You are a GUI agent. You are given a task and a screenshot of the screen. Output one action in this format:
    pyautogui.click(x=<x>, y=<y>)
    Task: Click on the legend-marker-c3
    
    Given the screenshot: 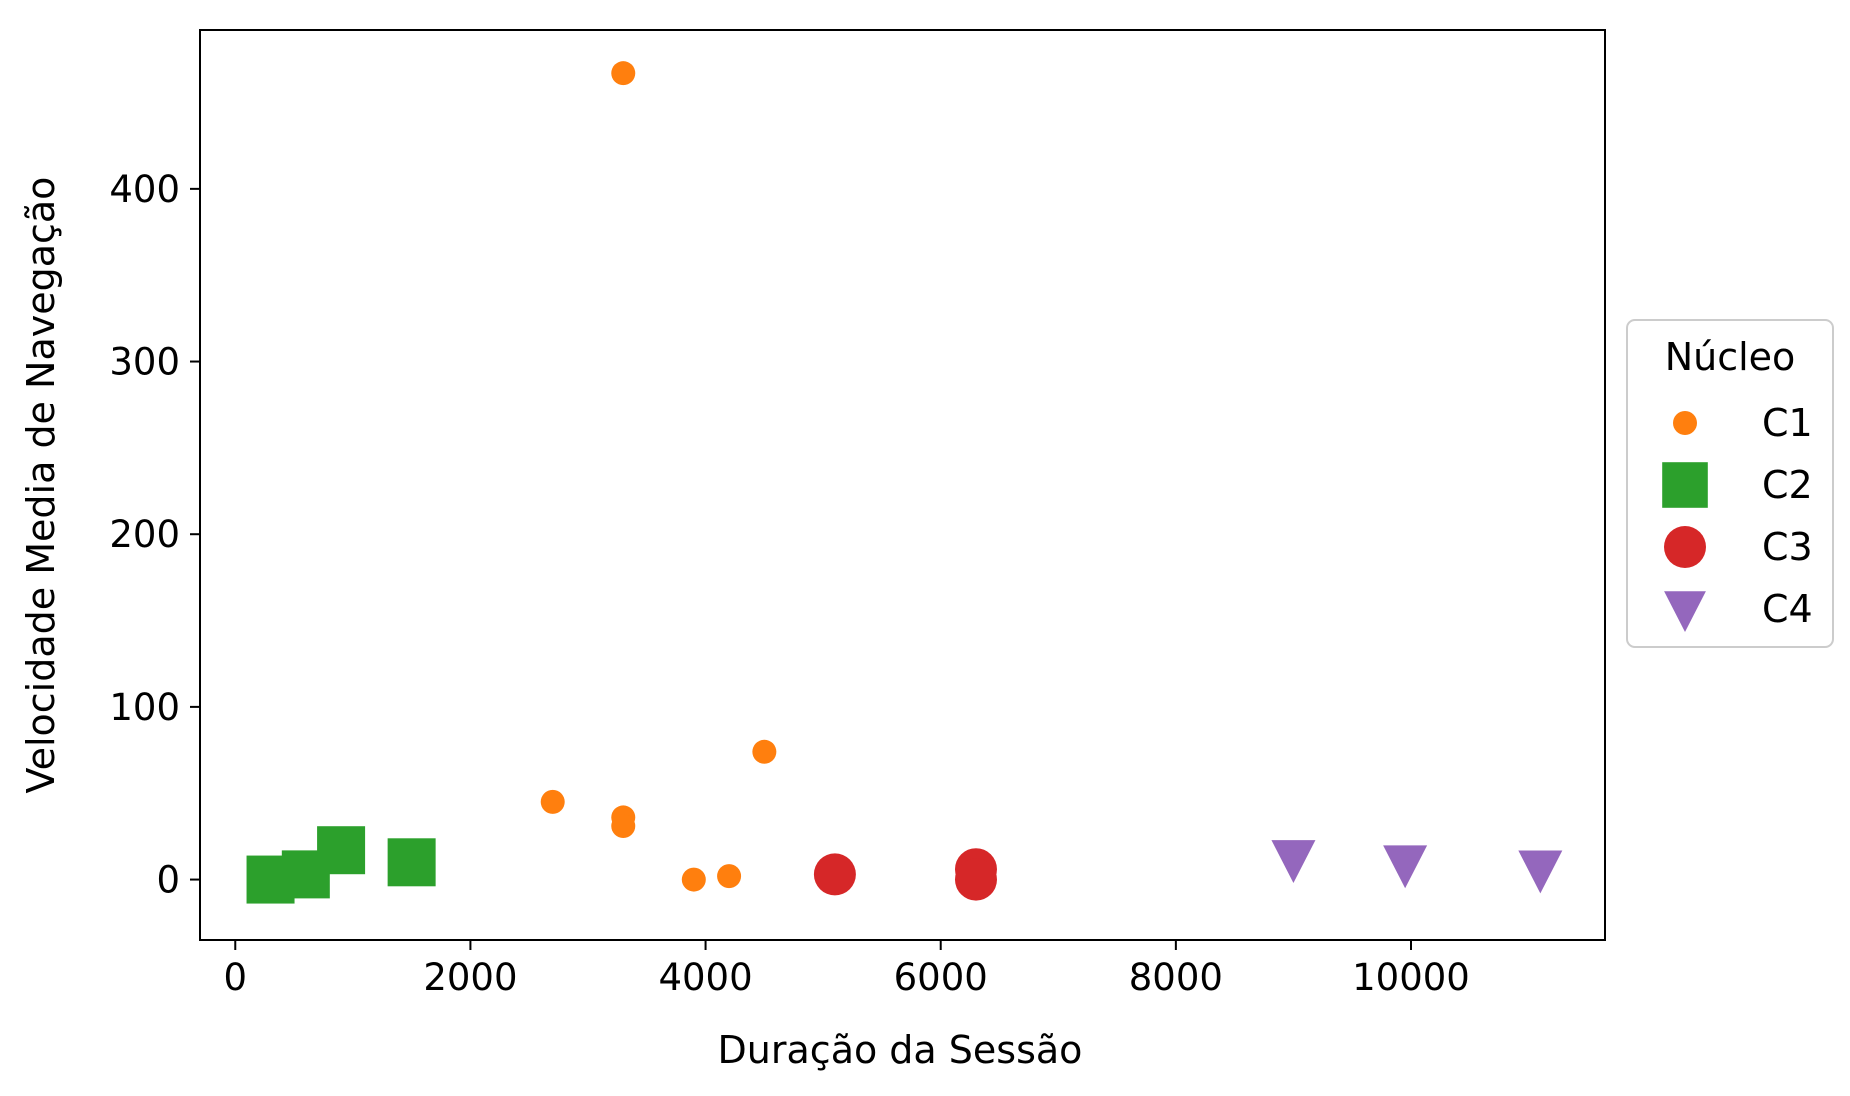 What is the action you would take?
    pyautogui.click(x=1685, y=547)
    